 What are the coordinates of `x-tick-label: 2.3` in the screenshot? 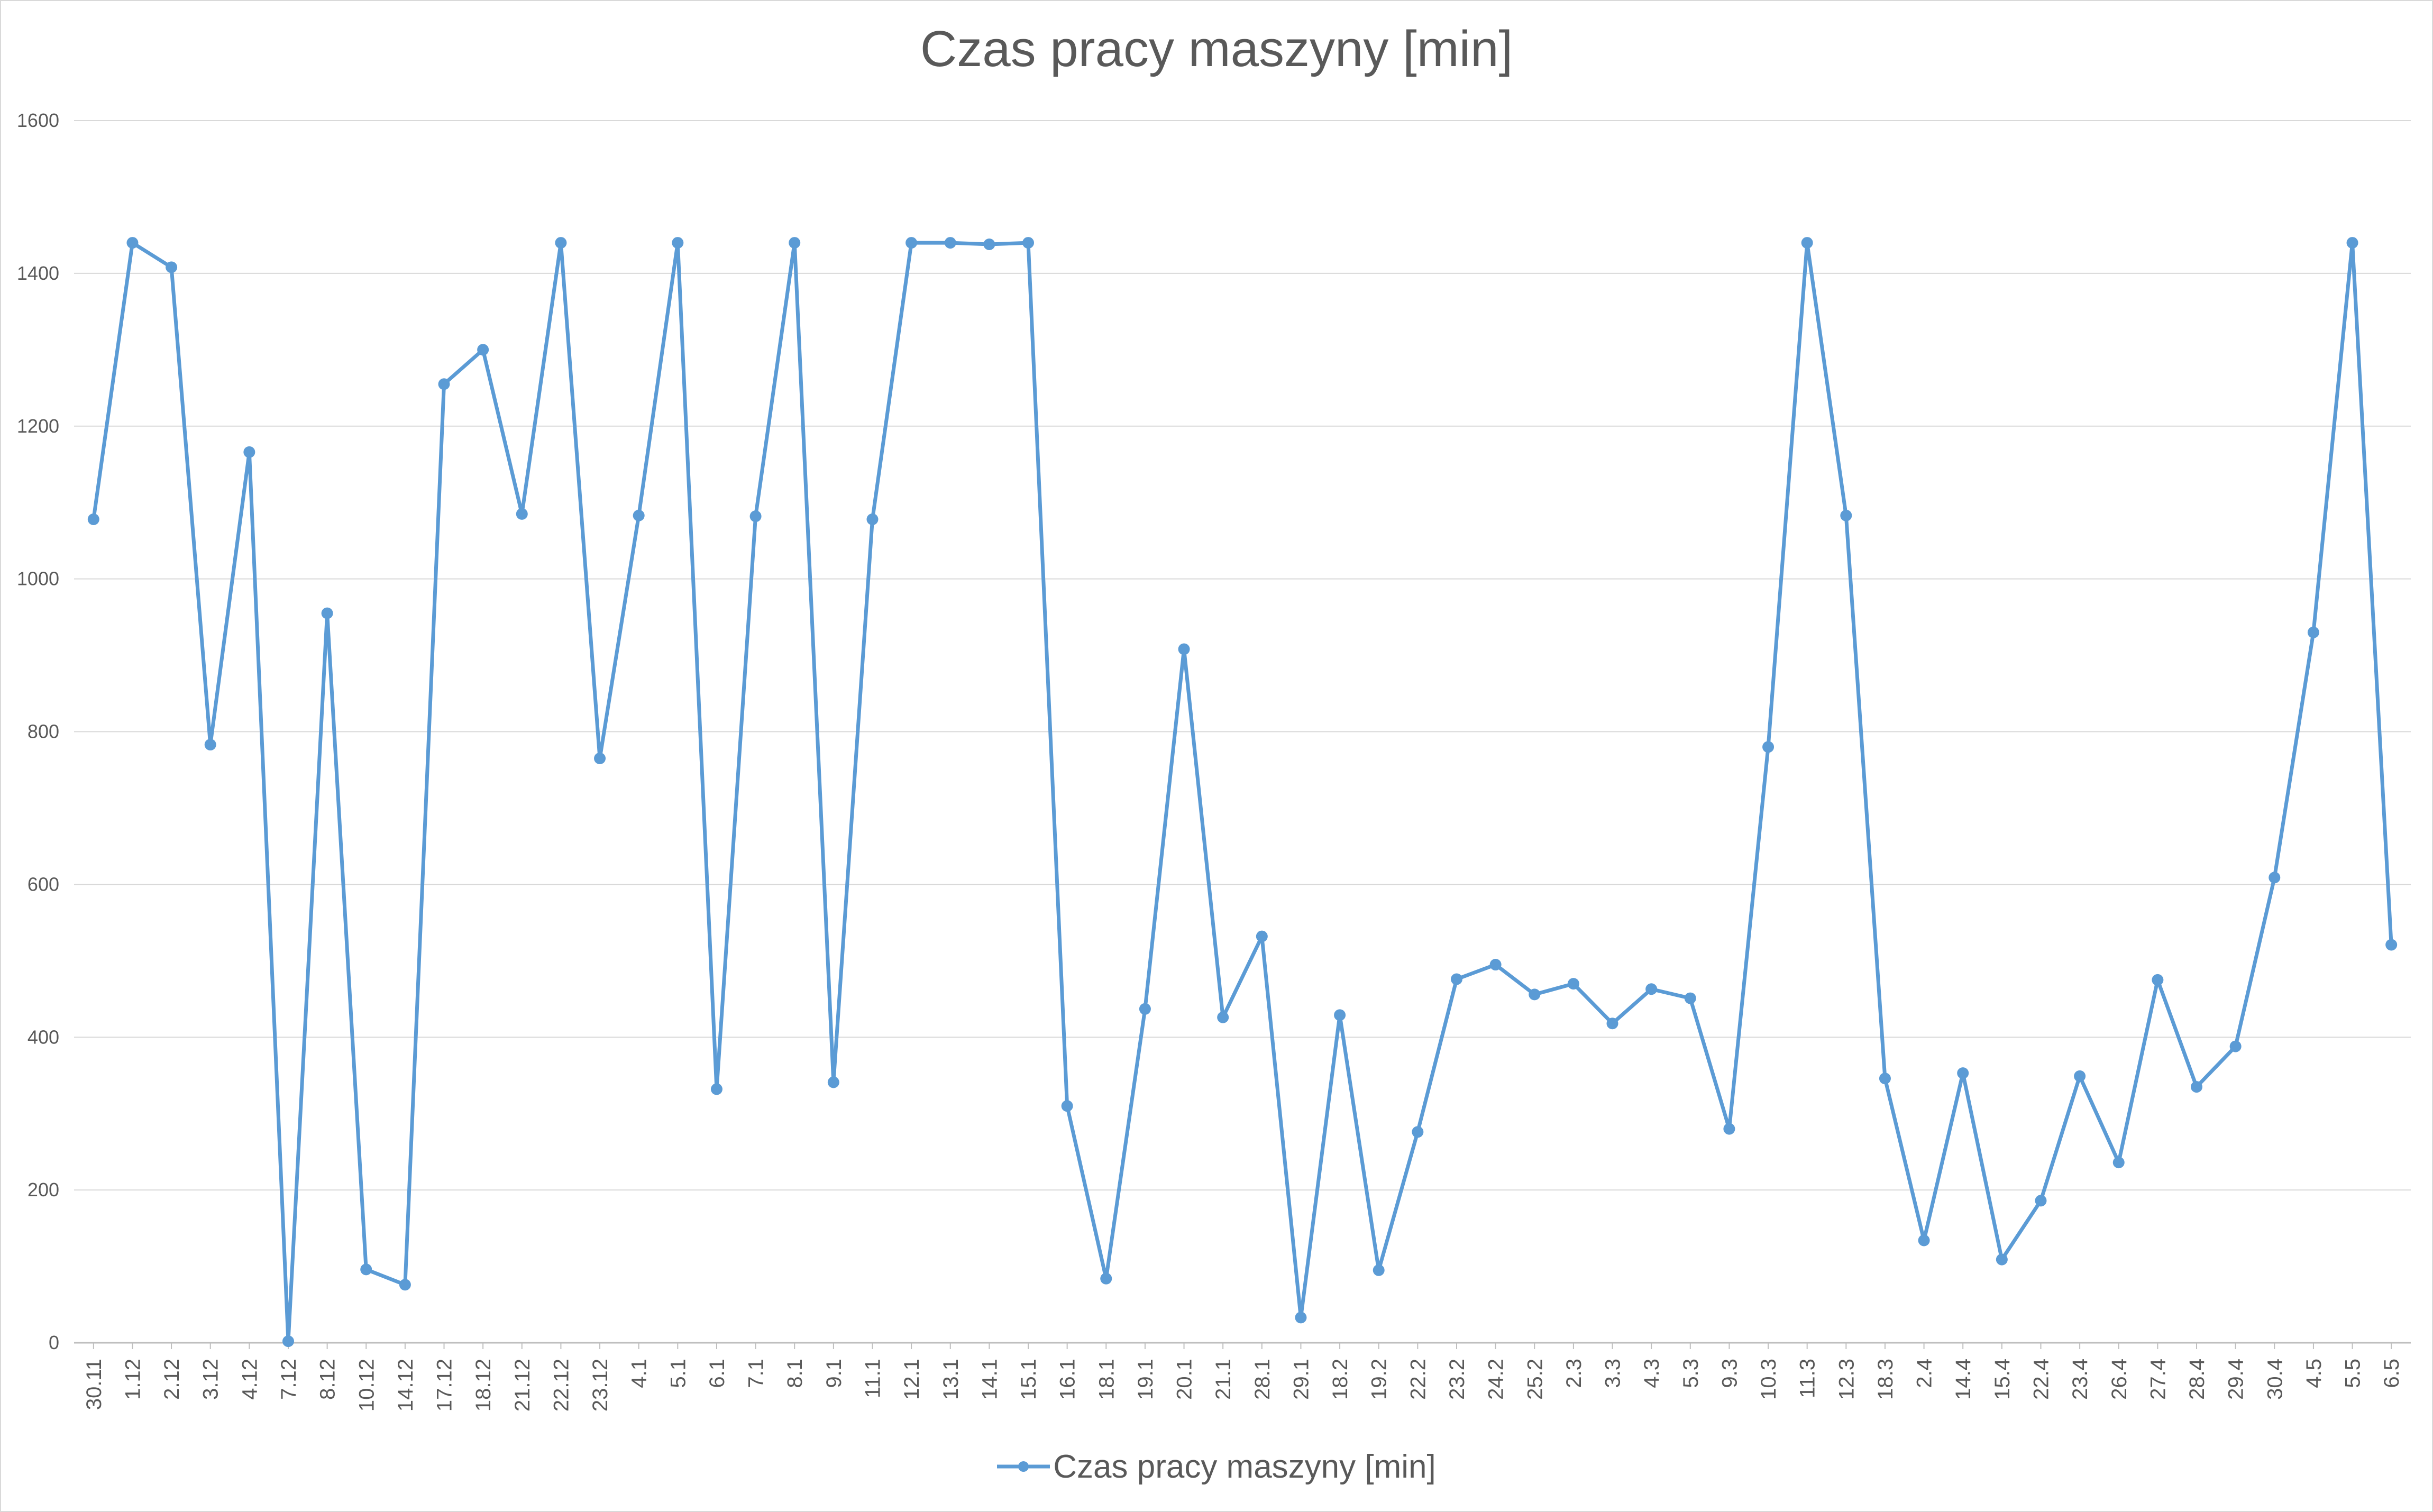 It's located at (1574, 1373).